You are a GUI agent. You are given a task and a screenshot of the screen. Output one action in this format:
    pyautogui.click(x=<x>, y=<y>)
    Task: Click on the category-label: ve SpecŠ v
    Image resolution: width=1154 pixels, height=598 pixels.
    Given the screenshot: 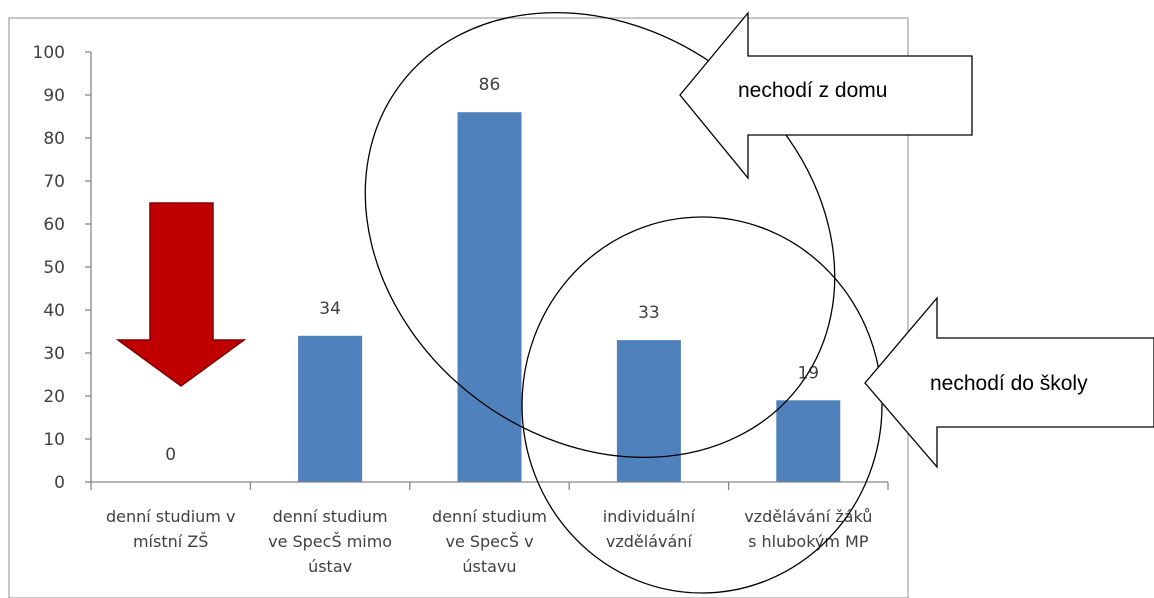 What is the action you would take?
    pyautogui.click(x=489, y=541)
    